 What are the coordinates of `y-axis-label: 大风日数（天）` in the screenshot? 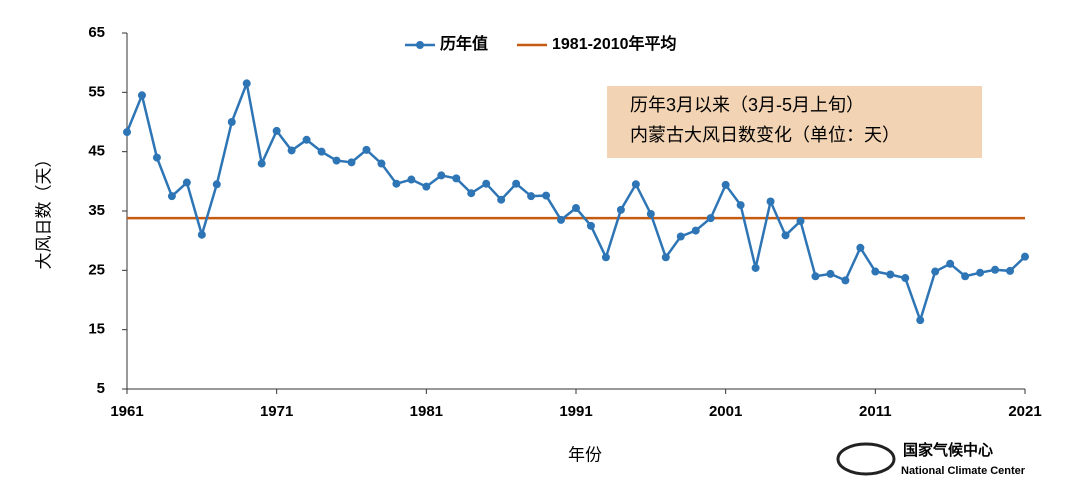 It's located at (43, 210).